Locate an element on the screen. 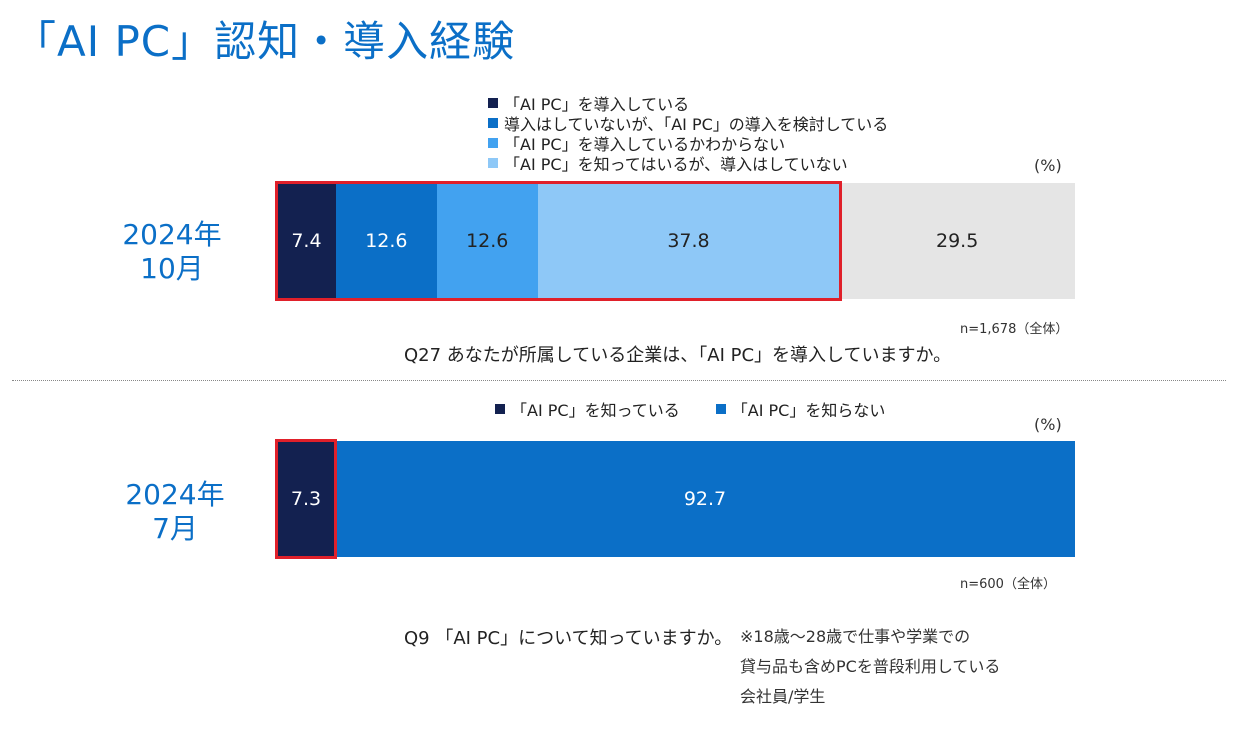 Image resolution: width=1248 pixels, height=730 pixels. period-month: 10月 is located at coordinates (172, 268).